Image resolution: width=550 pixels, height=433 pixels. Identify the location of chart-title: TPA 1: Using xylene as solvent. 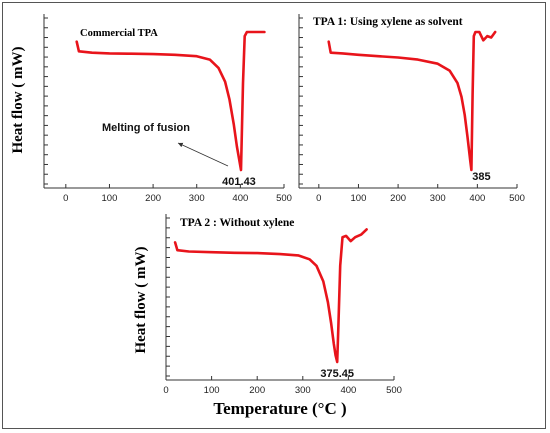
(388, 22).